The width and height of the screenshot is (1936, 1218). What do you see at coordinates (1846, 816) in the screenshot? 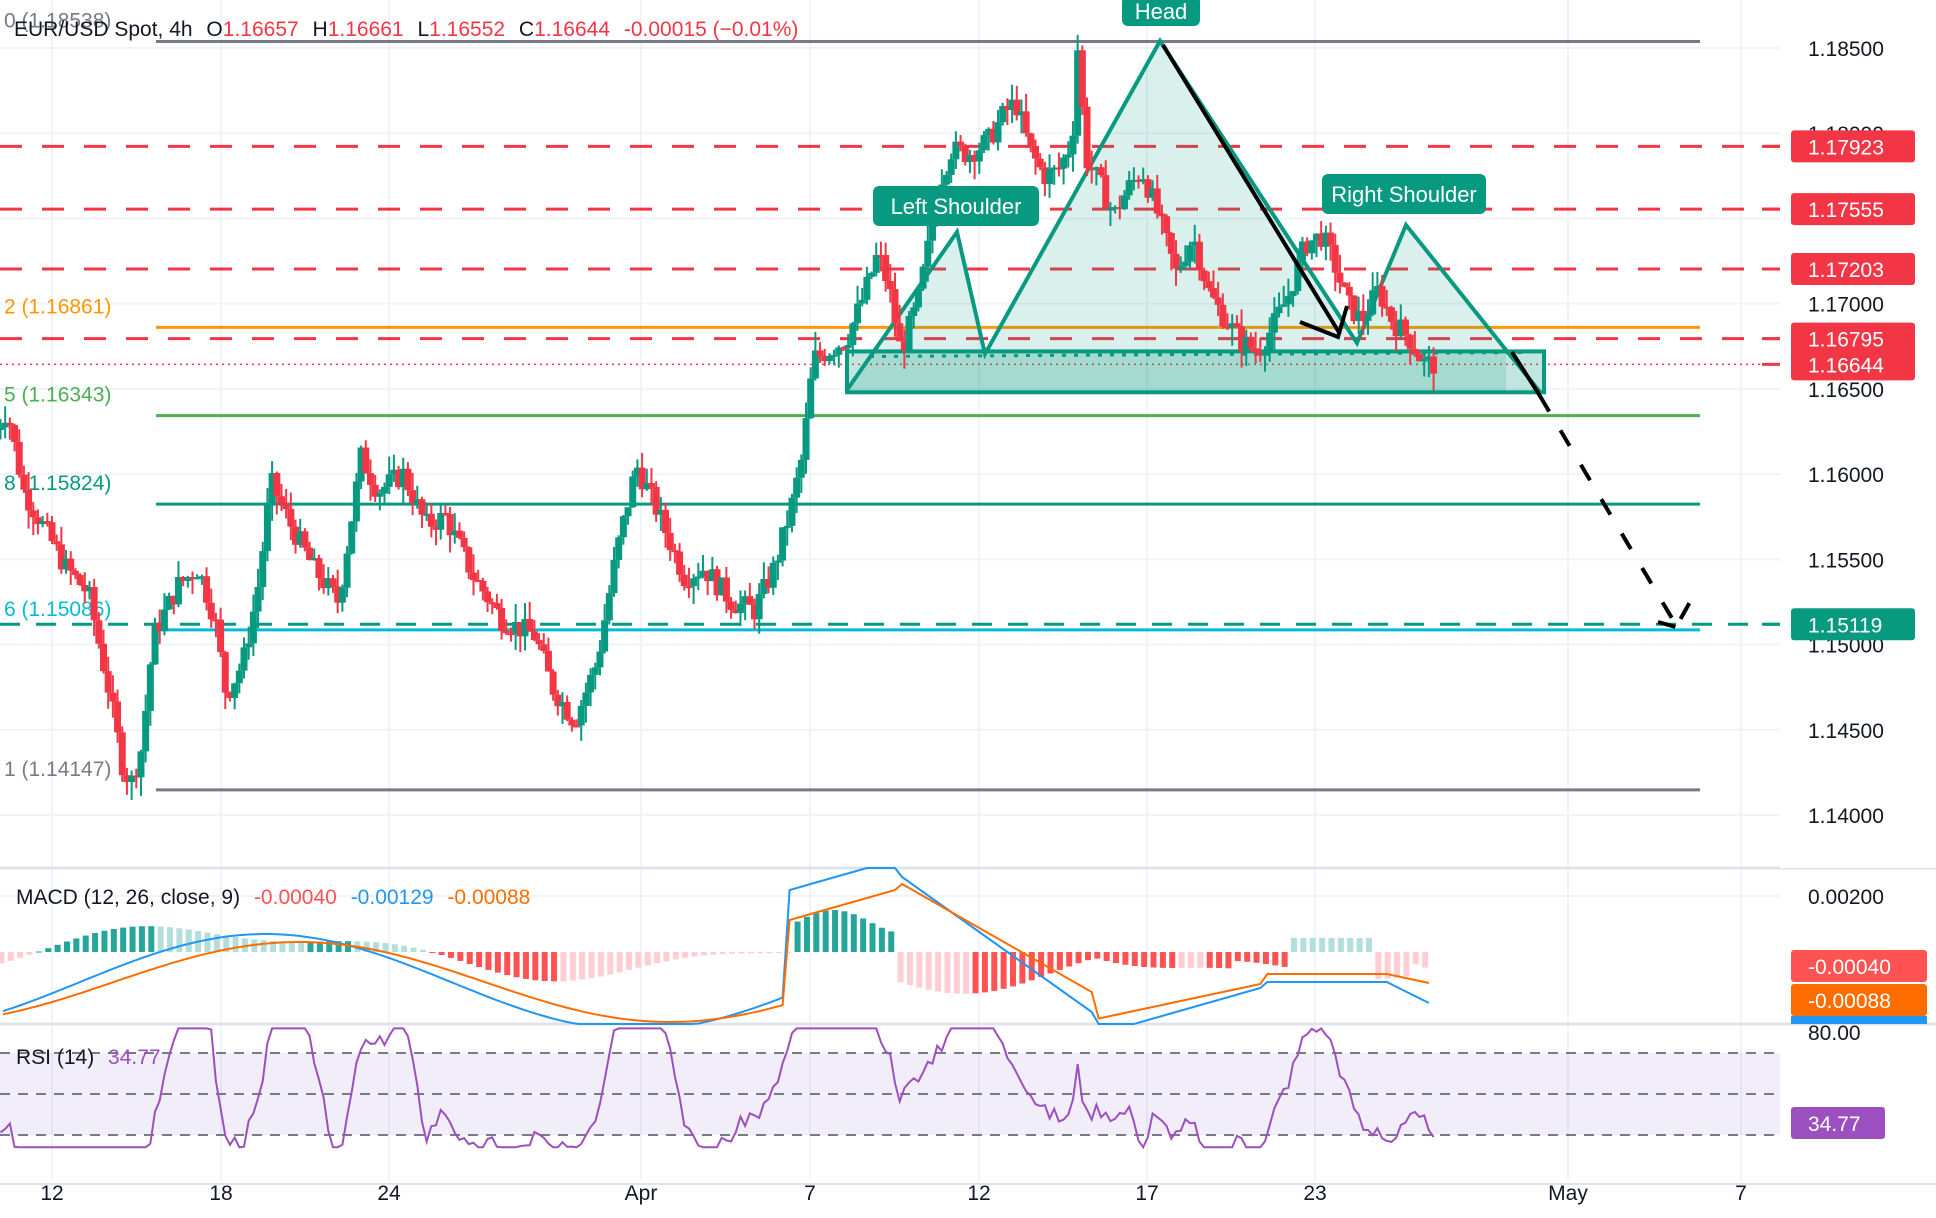
I see `svg-text: 1.14000` at bounding box center [1846, 816].